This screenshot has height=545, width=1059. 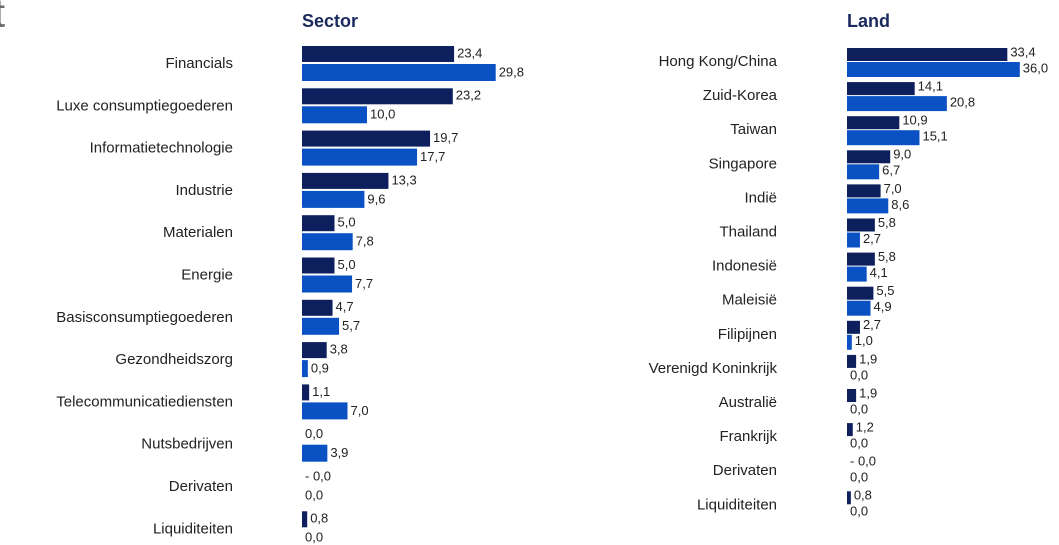 What do you see at coordinates (511, 71) in the screenshot?
I see `value-label: 29,8` at bounding box center [511, 71].